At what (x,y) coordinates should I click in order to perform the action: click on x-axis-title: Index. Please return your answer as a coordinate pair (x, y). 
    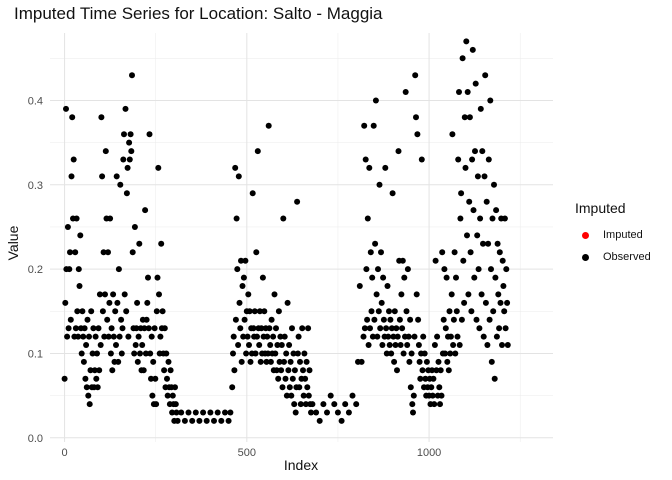
    Looking at the image, I should click on (301, 465).